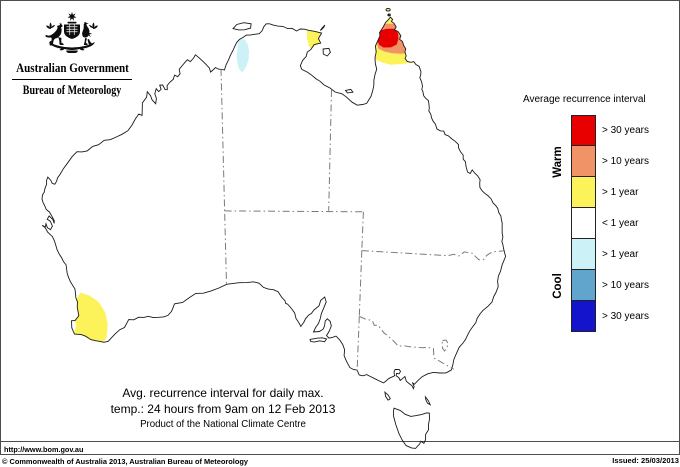 The width and height of the screenshot is (680, 467). Describe the element at coordinates (330, 150) in the screenshot. I see `border-nt-qld` at that location.